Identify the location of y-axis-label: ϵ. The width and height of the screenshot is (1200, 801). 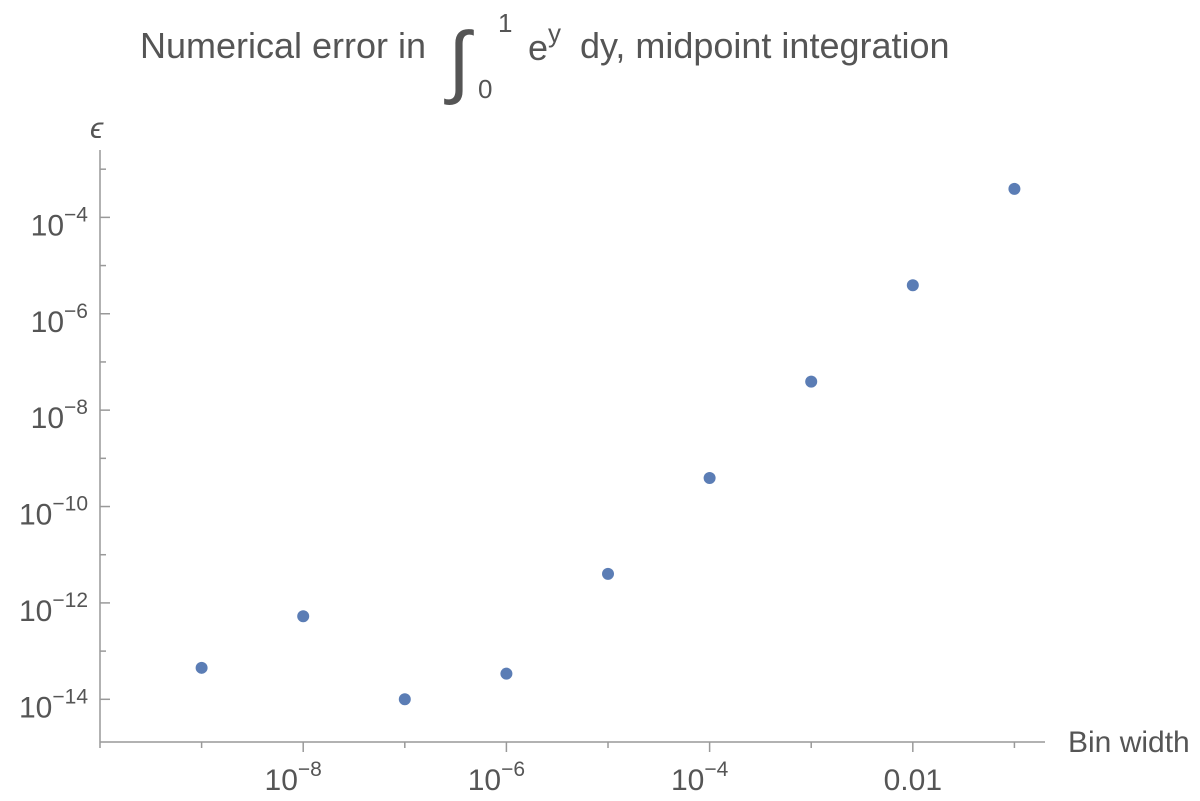
(97, 128).